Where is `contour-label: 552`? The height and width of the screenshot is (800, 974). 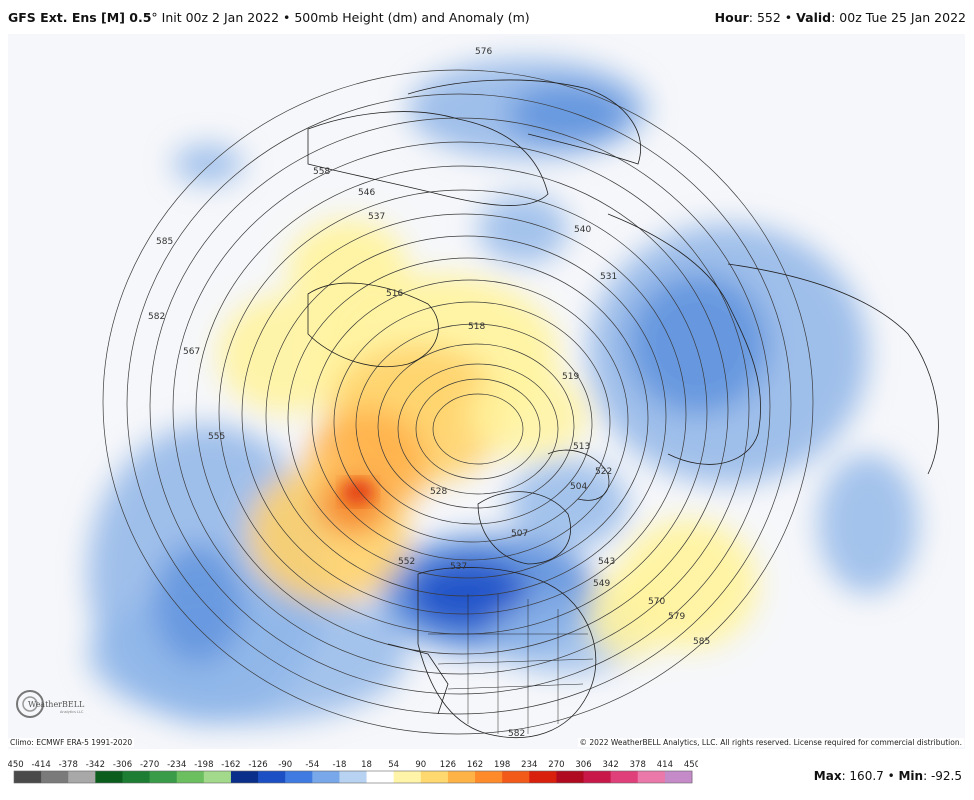 contour-label: 552 is located at coordinates (406, 562).